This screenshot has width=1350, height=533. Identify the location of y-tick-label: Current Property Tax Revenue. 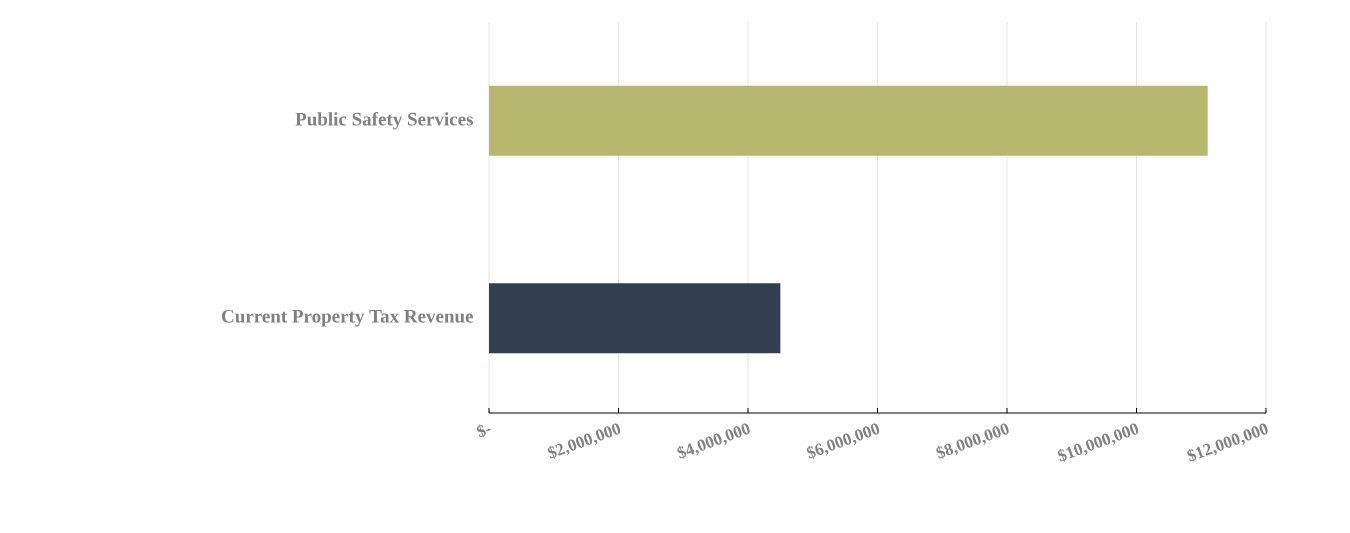
(347, 318).